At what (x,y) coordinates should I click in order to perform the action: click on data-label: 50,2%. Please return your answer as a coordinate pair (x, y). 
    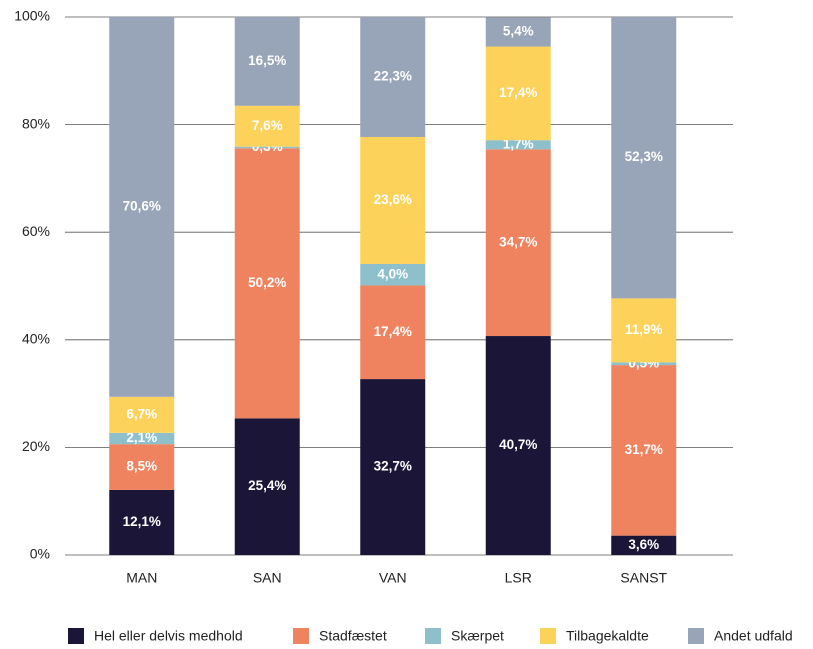
    Looking at the image, I should click on (267, 282).